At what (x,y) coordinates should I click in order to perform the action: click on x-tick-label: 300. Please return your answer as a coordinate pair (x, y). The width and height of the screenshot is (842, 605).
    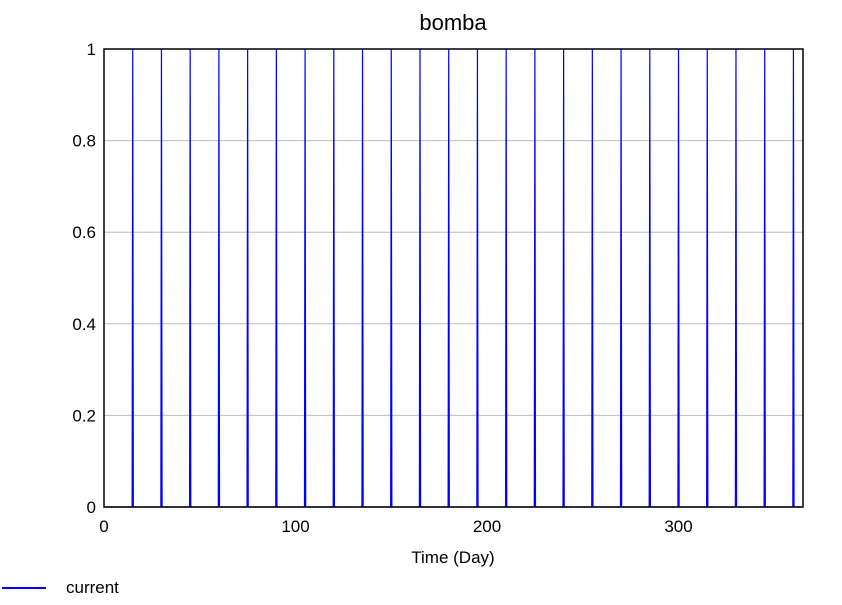
    Looking at the image, I should click on (678, 526).